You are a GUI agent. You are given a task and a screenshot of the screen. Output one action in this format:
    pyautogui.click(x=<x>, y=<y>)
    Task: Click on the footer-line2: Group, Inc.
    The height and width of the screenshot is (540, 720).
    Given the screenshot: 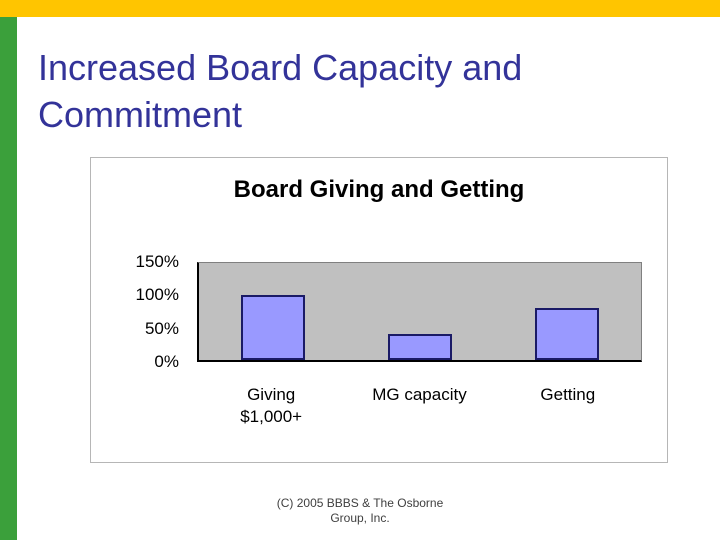 What is the action you would take?
    pyautogui.click(x=360, y=518)
    